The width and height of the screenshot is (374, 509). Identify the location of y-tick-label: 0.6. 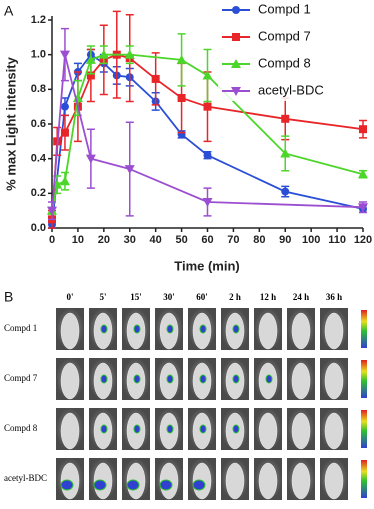
(38, 124).